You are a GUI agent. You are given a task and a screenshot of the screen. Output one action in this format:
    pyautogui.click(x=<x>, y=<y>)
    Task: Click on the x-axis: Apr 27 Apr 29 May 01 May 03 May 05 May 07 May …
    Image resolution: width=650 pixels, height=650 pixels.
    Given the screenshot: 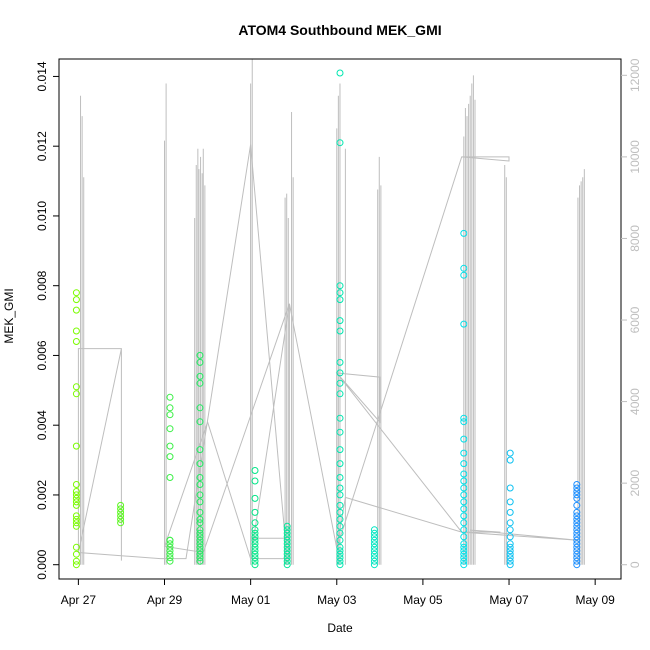 What is the action you would take?
    pyautogui.click(x=338, y=593)
    